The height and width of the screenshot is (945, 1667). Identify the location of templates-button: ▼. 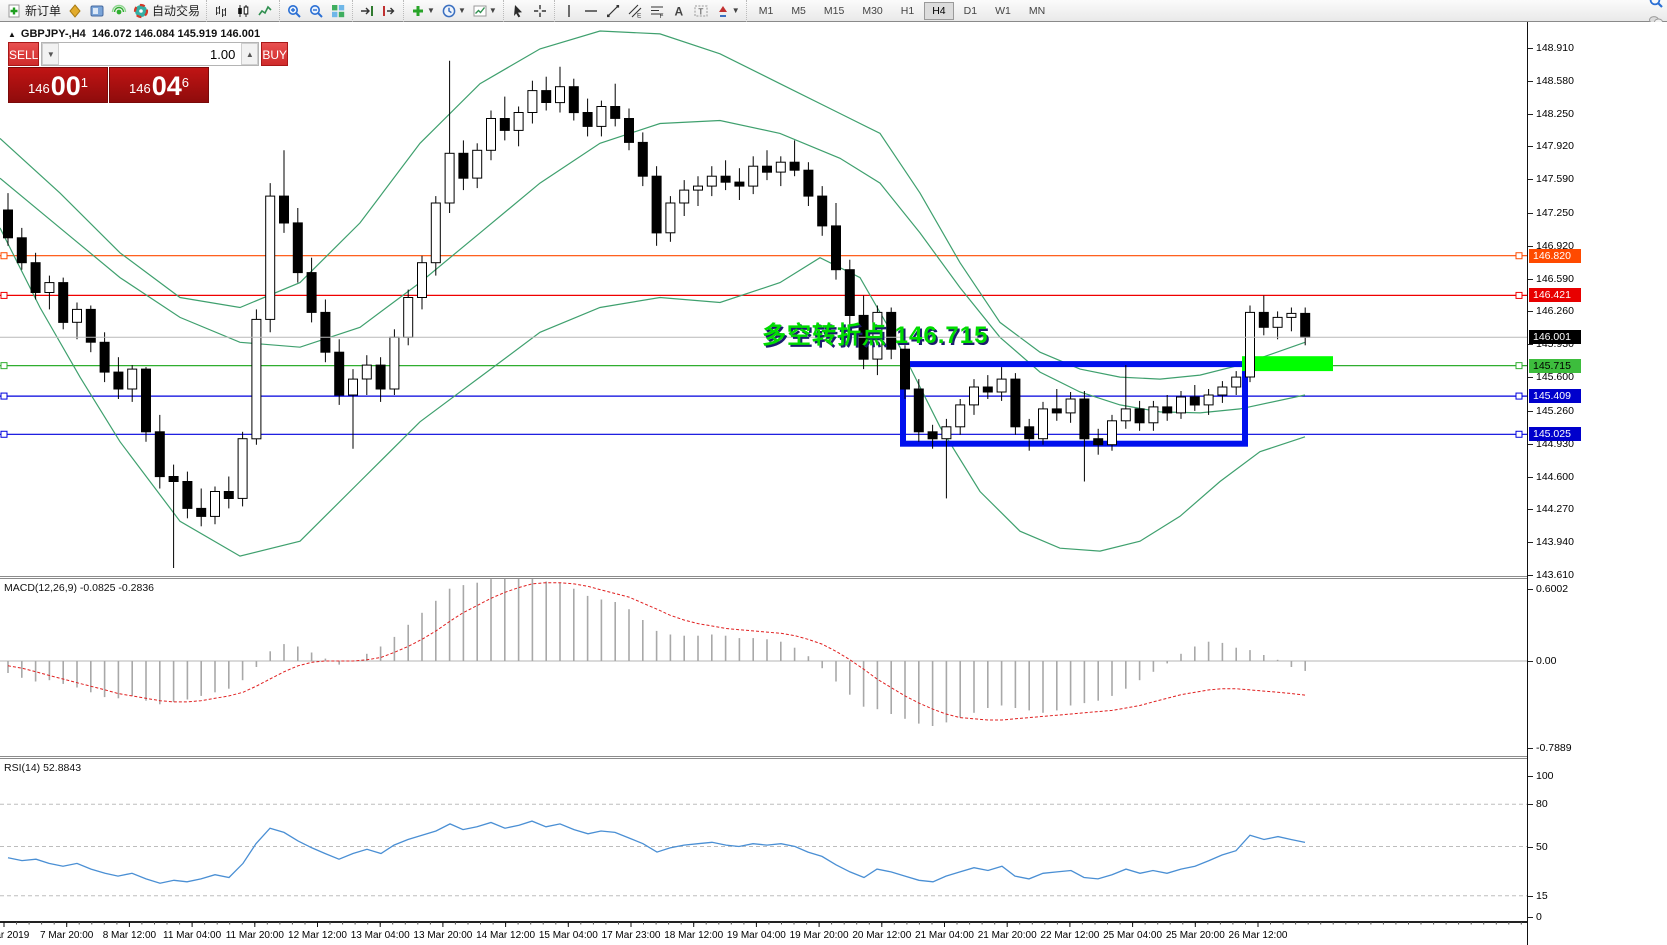
(484, 11).